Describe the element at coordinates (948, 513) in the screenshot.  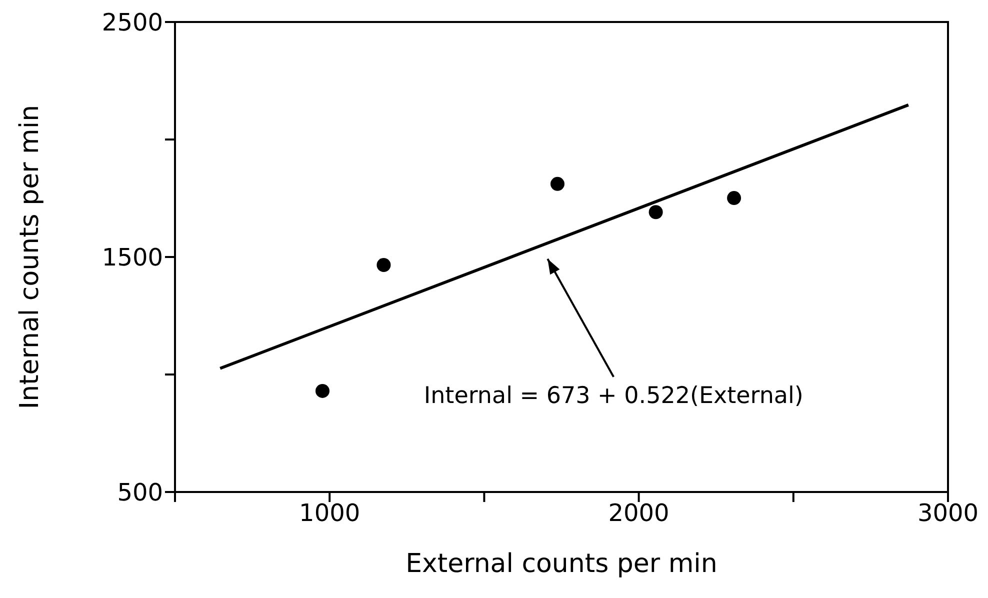
I see `x-tick-label: 3000` at that location.